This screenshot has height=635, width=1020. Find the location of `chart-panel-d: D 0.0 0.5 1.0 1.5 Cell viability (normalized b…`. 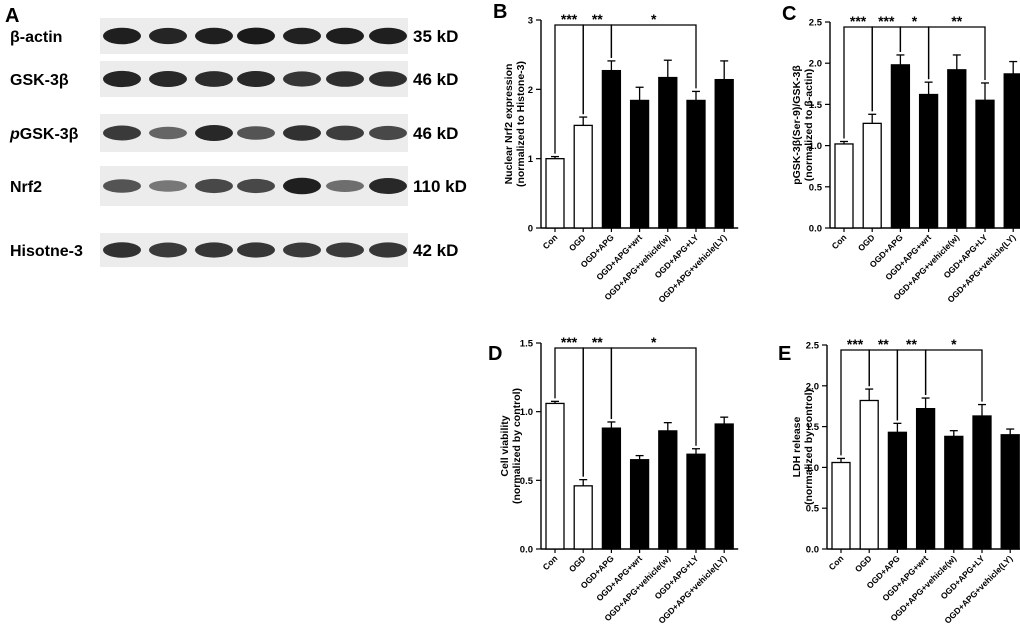

chart-panel-d: D 0.0 0.5 1.0 1.5 Cell viability (normalized b… is located at coordinates (613, 480).